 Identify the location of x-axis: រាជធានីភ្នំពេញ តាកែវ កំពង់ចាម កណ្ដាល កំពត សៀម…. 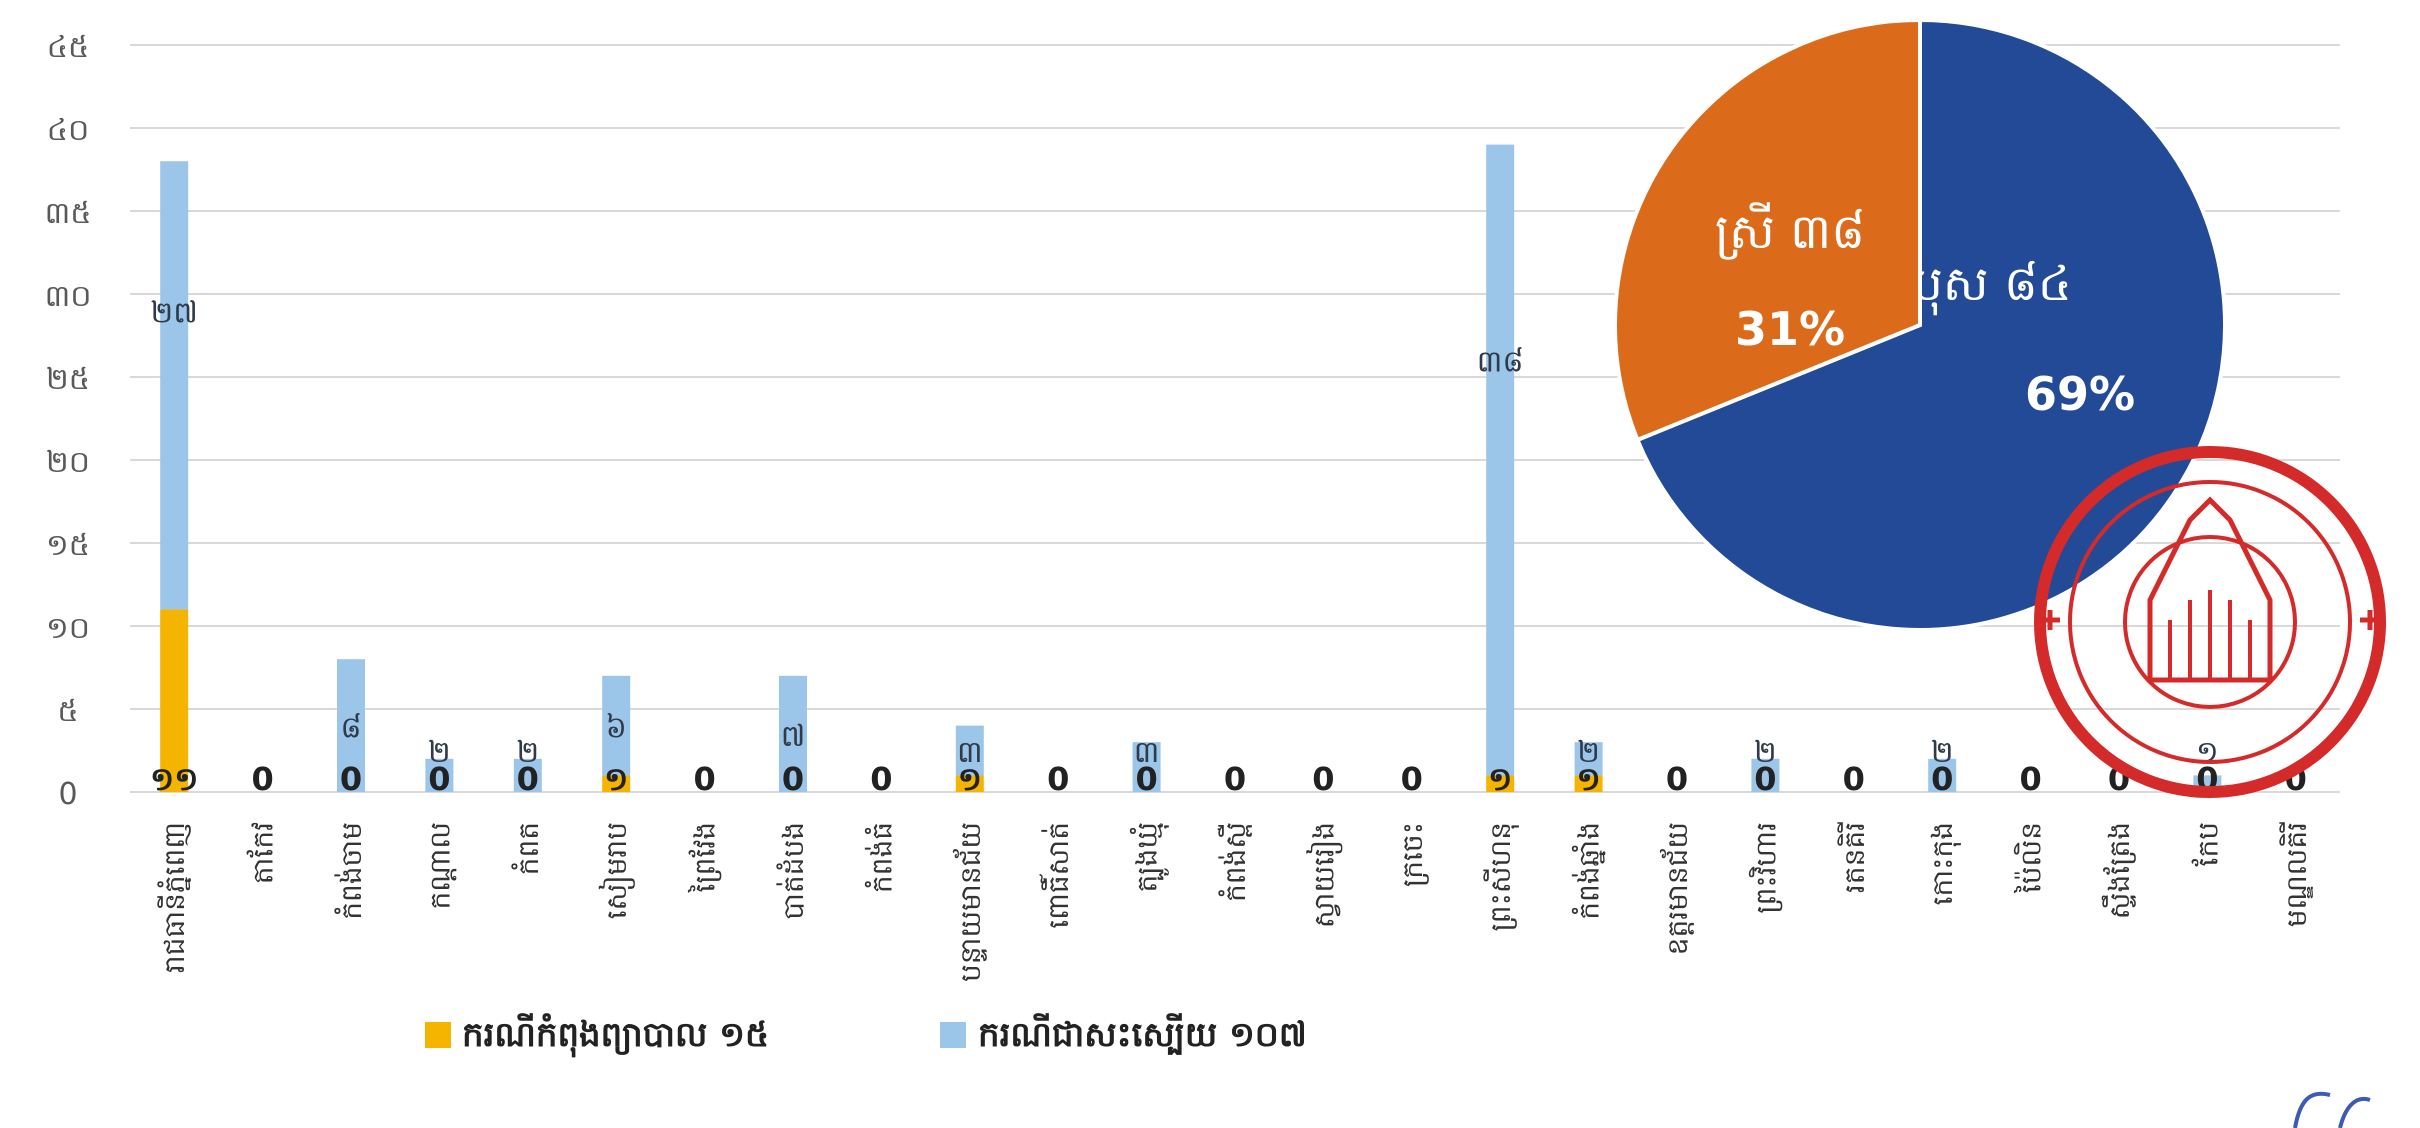
(1235, 902).